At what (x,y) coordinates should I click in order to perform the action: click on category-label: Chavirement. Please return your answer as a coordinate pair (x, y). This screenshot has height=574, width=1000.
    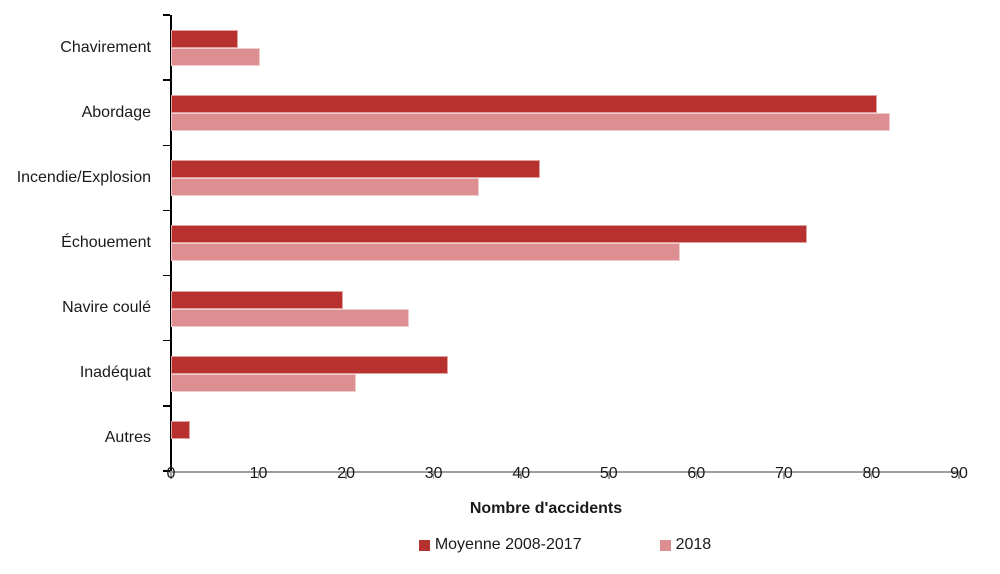
    Looking at the image, I should click on (105, 47).